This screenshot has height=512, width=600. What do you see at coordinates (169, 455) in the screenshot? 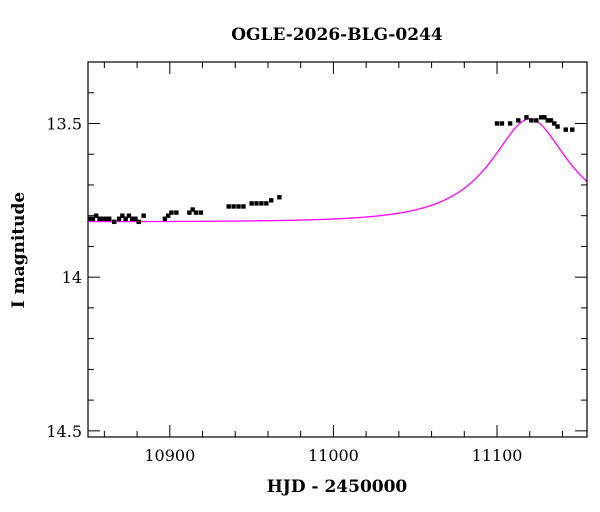
I see `x-tick-label: 10900` at bounding box center [169, 455].